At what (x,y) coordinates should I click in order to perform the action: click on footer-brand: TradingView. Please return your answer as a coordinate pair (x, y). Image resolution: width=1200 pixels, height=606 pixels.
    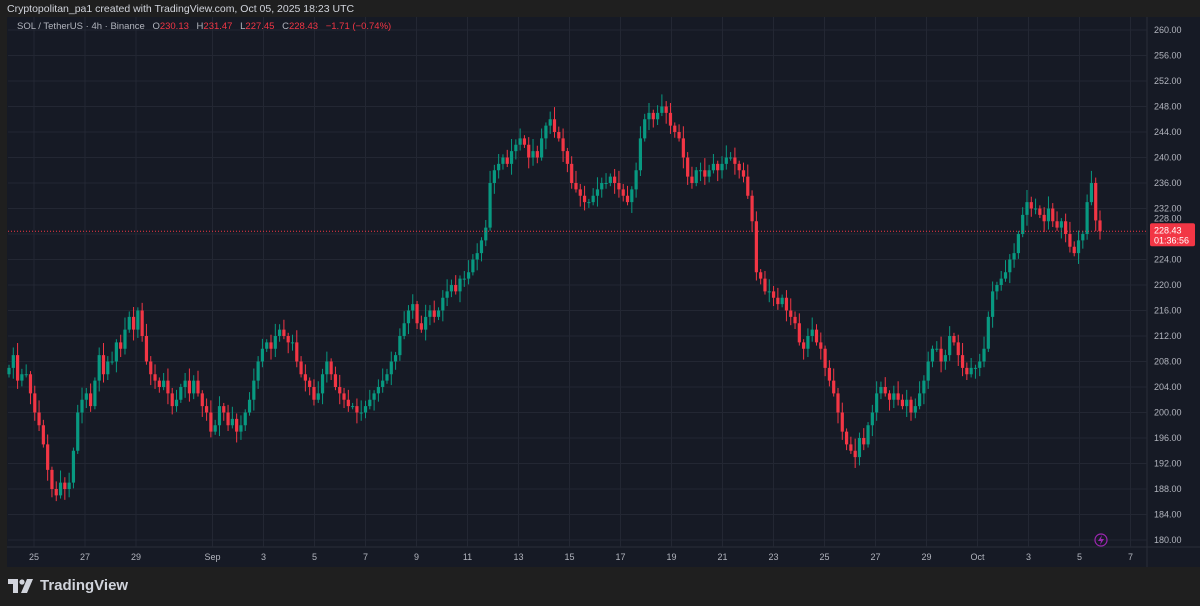
    Looking at the image, I should click on (68, 585).